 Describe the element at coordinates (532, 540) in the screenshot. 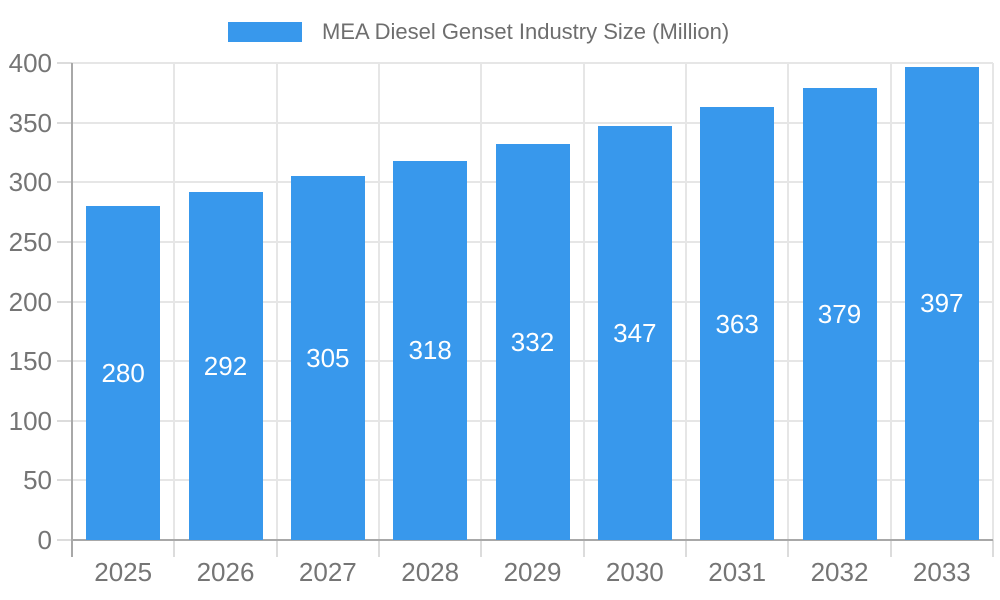

I see `x-axis-line` at that location.